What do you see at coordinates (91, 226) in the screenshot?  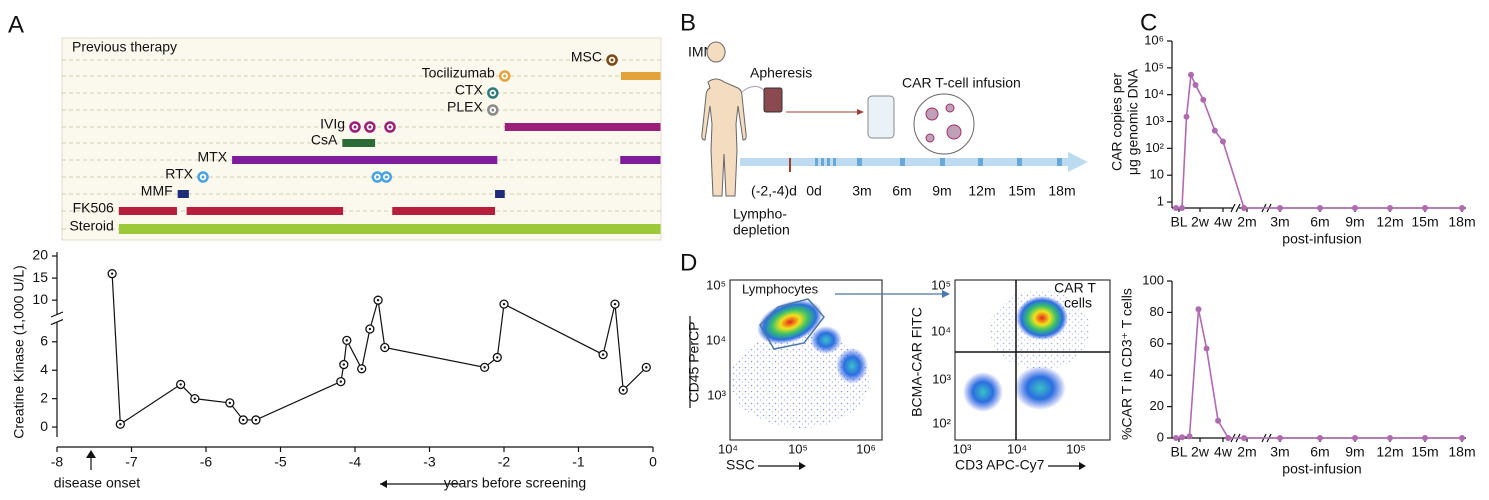 I see `therapy-label: Steroid` at bounding box center [91, 226].